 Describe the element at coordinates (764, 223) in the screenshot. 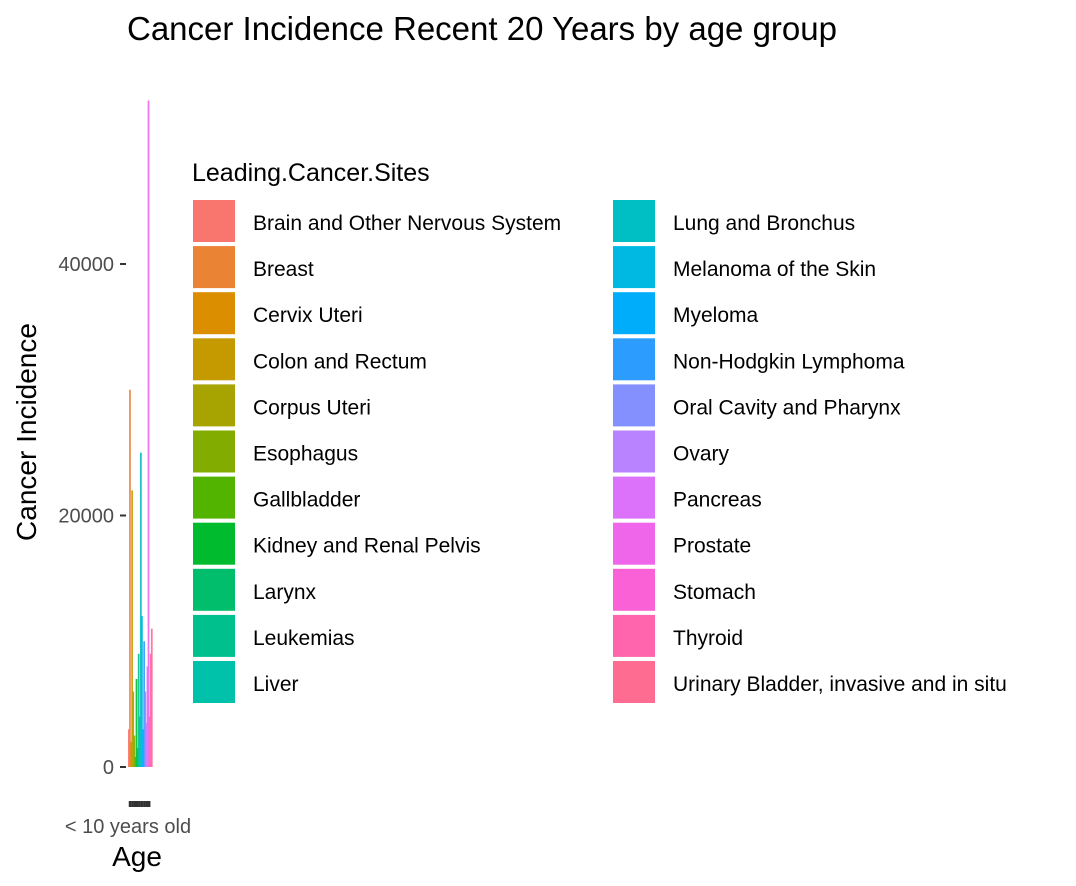

I see `legend-label: Lung and Bronchus` at that location.